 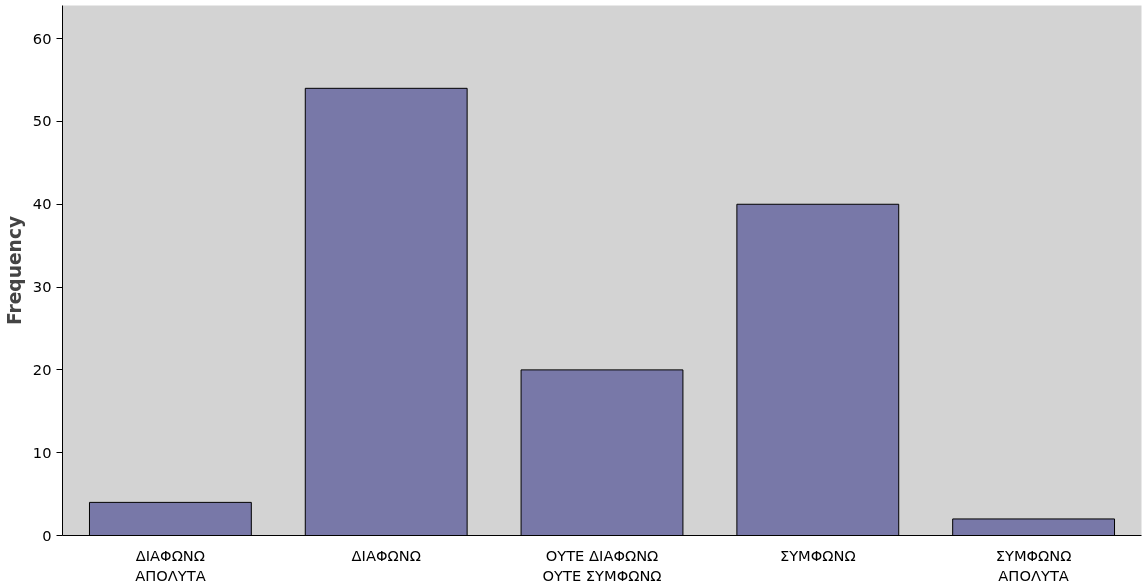 What do you see at coordinates (14, 270) in the screenshot?
I see `y-axis-title: Frequency` at bounding box center [14, 270].